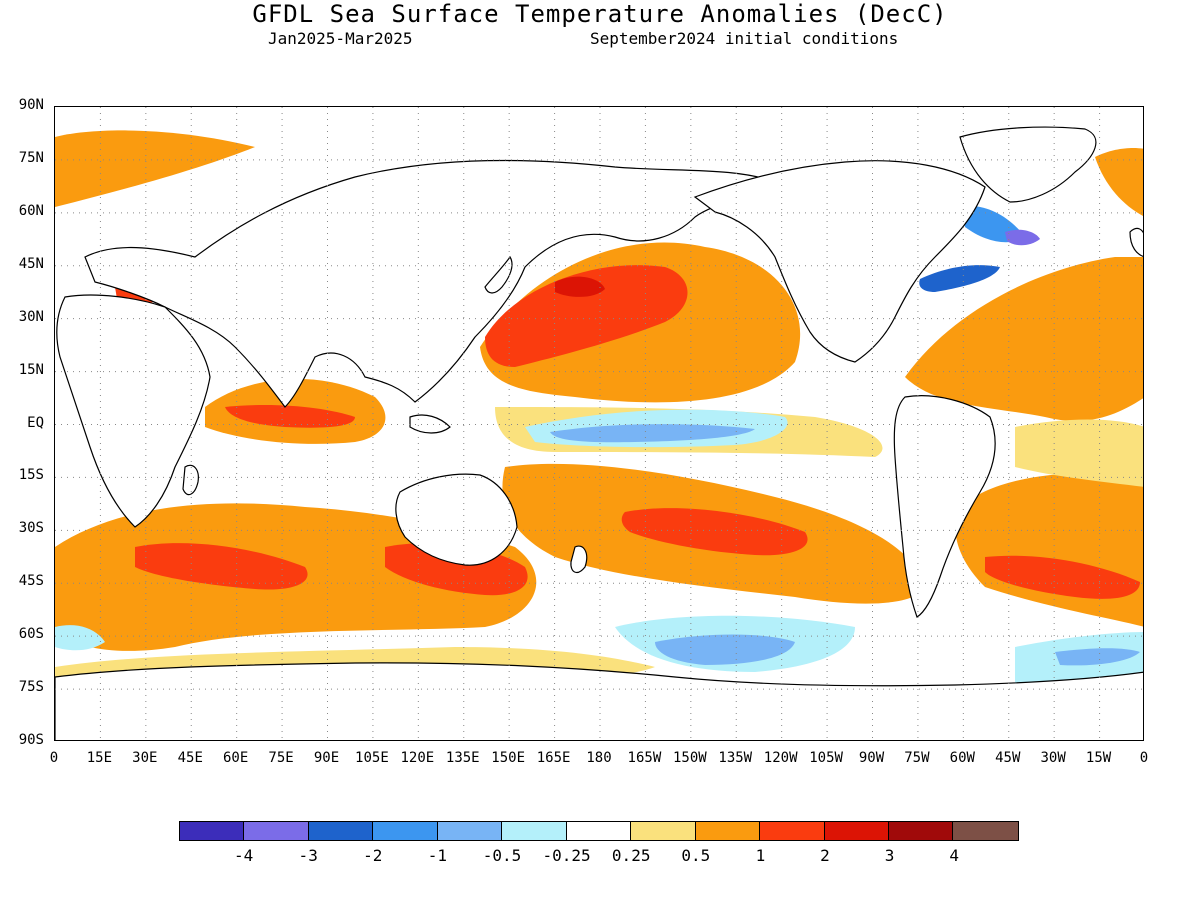  What do you see at coordinates (133, 411) in the screenshot?
I see `africa-land` at bounding box center [133, 411].